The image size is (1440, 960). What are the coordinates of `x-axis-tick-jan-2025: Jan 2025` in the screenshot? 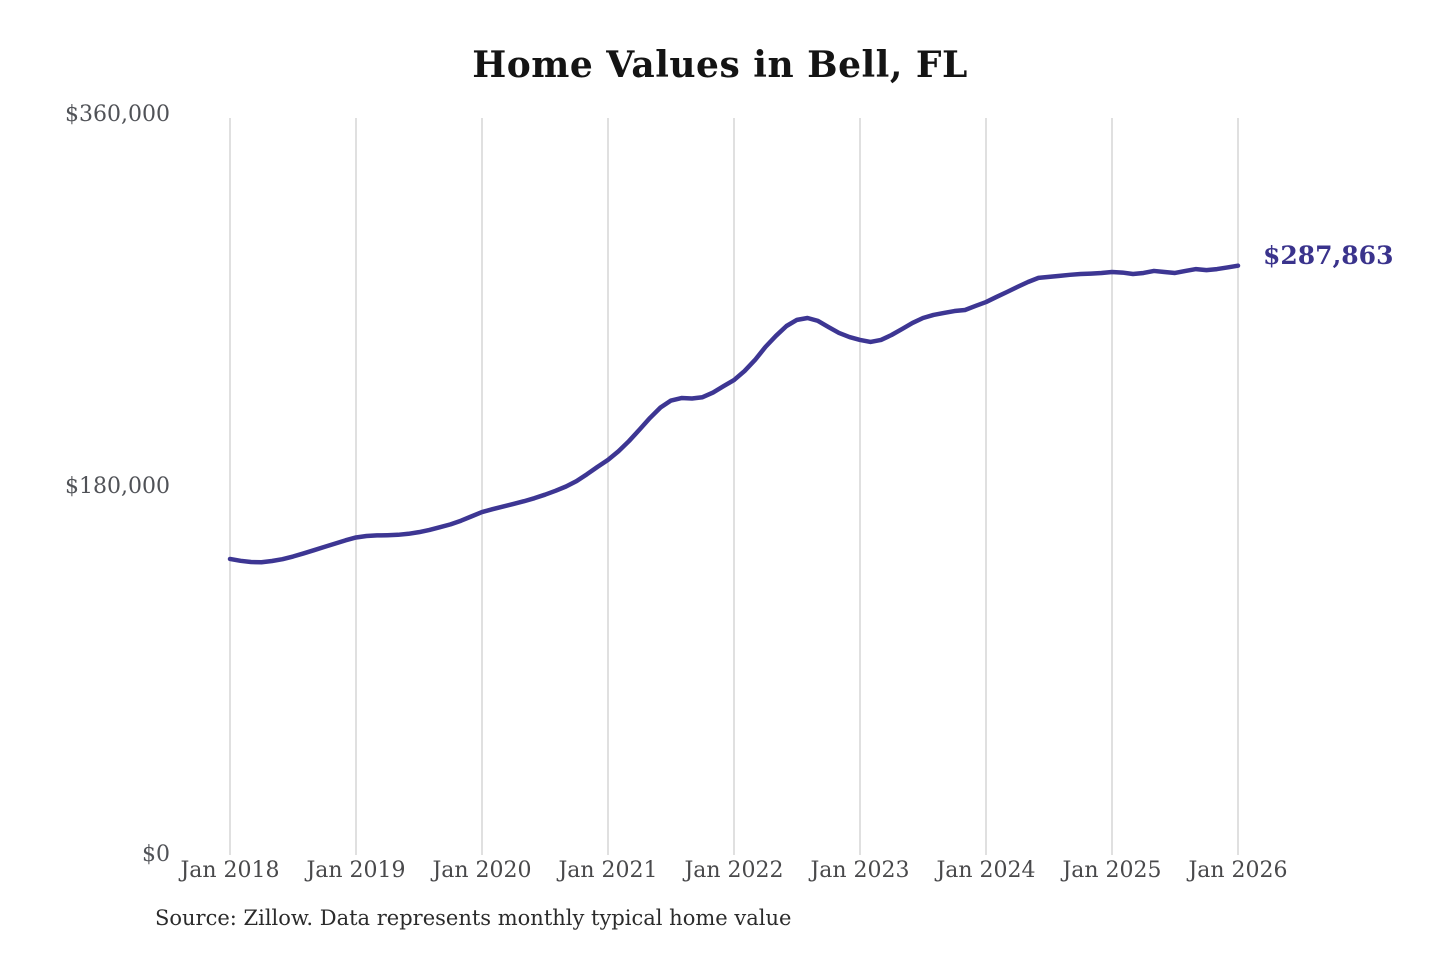 It's located at (1112, 870).